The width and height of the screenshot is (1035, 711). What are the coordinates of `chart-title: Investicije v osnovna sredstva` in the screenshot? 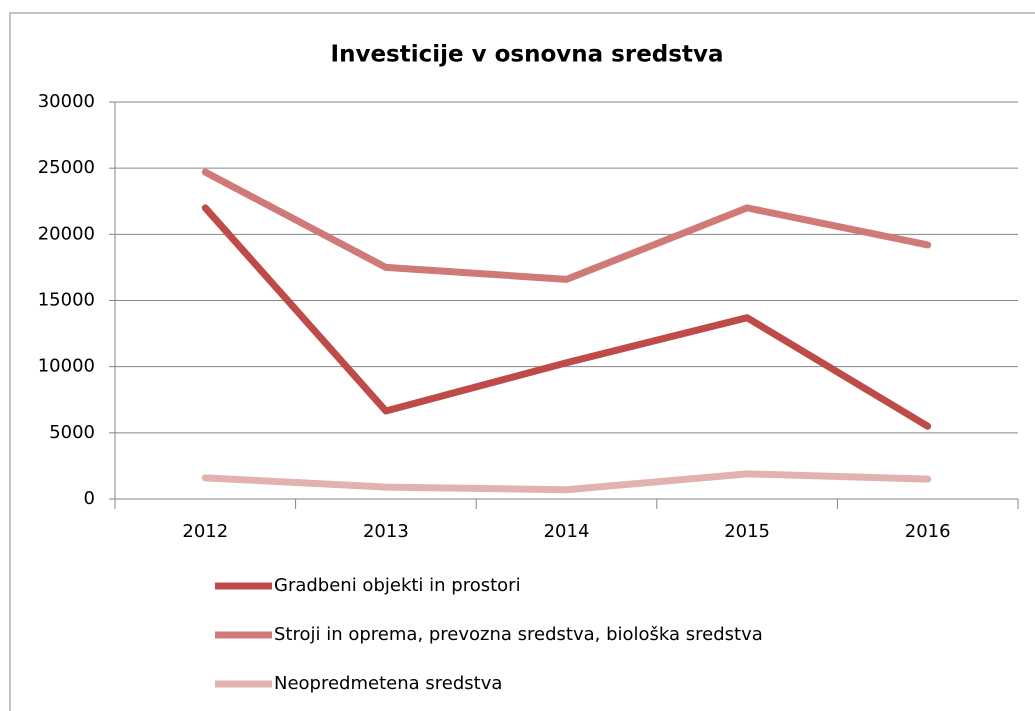 It's located at (527, 55).